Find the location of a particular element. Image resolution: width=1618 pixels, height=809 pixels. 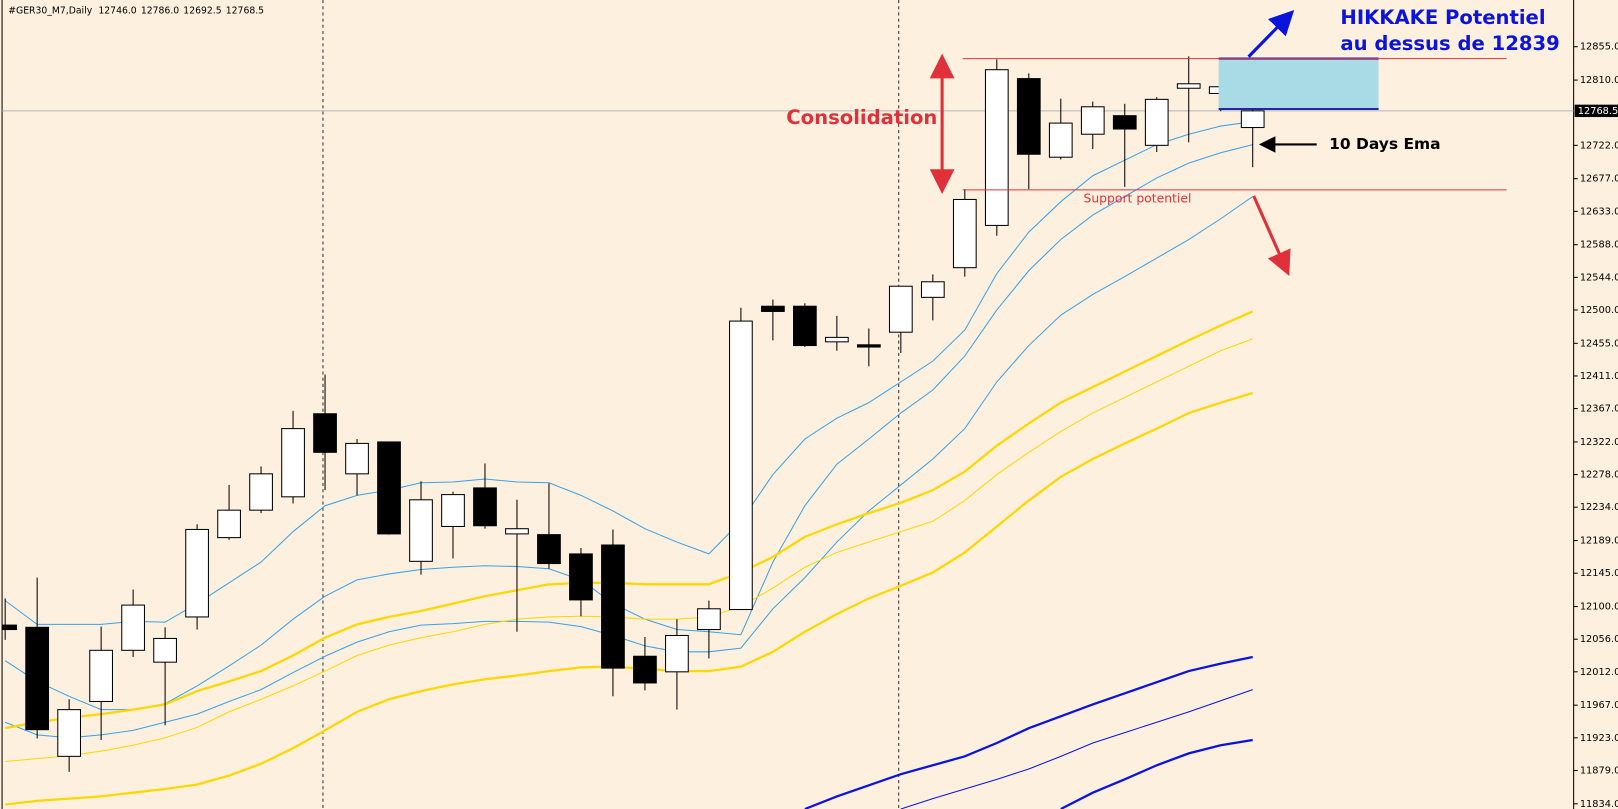

y-tick-label: 11923.0 is located at coordinates (1599, 738).